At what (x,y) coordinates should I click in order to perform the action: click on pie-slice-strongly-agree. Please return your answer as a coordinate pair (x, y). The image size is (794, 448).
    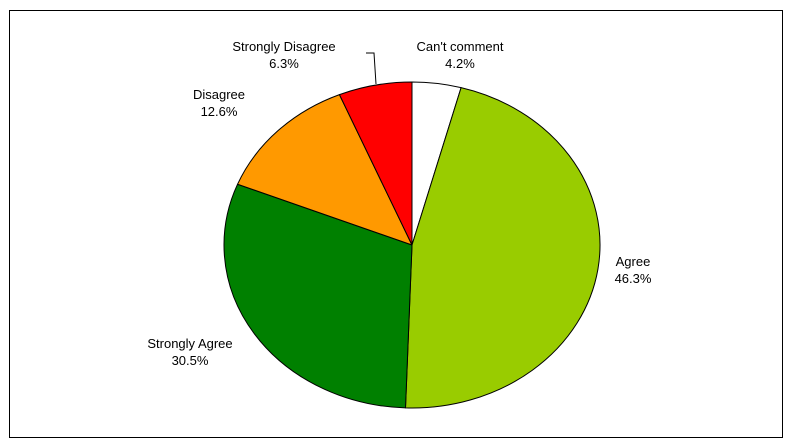
    Looking at the image, I should click on (318, 296).